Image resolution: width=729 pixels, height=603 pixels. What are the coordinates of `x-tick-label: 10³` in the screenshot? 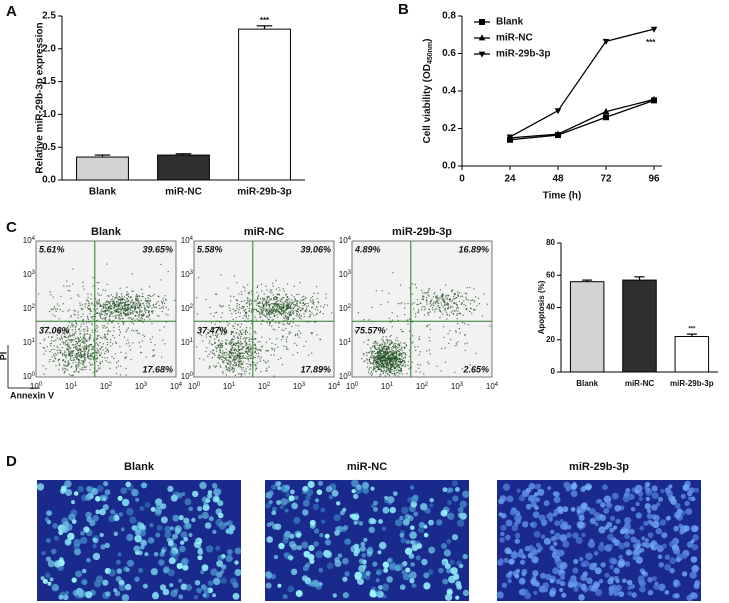 It's located at (457, 387).